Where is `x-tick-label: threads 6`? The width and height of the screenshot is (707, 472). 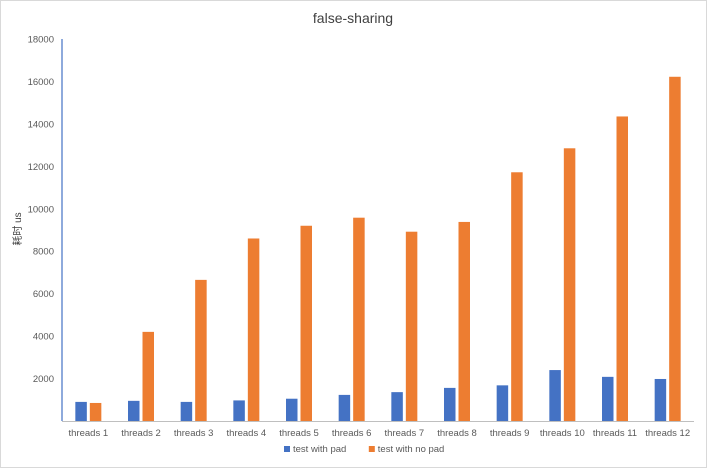 x-tick-label: threads 6 is located at coordinates (352, 433).